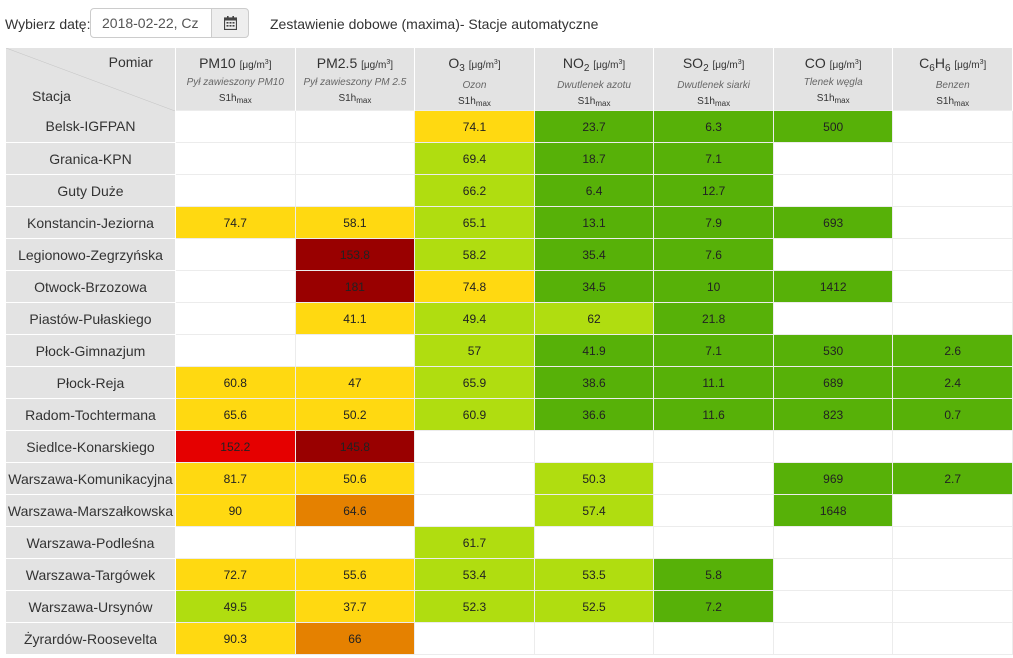  What do you see at coordinates (833, 382) in the screenshot?
I see `value-cell-co: 689` at bounding box center [833, 382].